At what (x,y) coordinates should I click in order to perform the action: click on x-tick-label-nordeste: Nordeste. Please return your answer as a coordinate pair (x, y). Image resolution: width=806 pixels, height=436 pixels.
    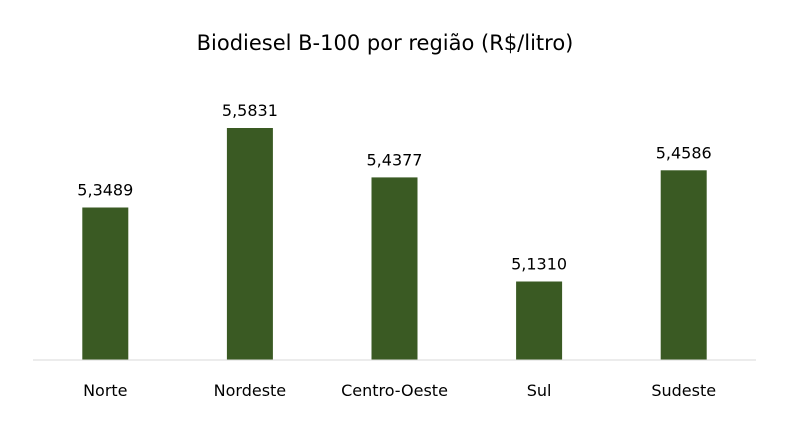
    Looking at the image, I should click on (250, 390).